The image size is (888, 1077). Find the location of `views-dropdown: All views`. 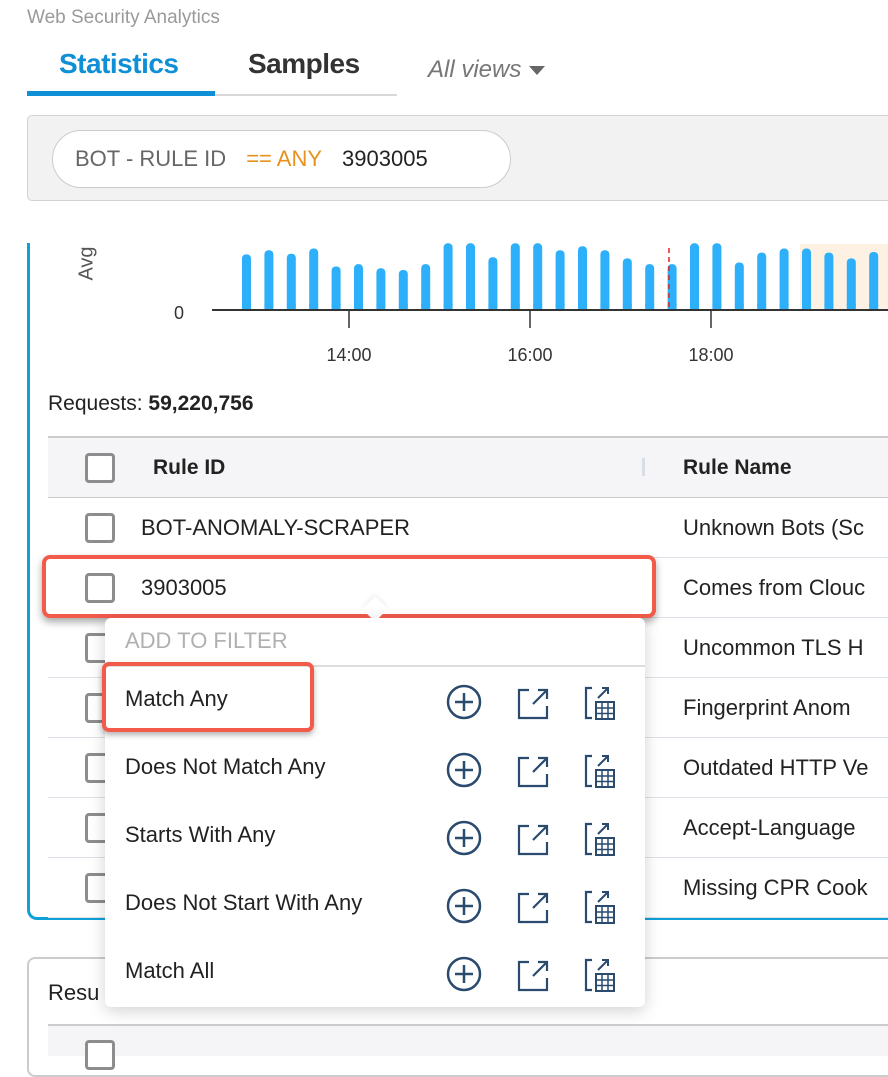

views-dropdown: All views is located at coordinates (487, 70).